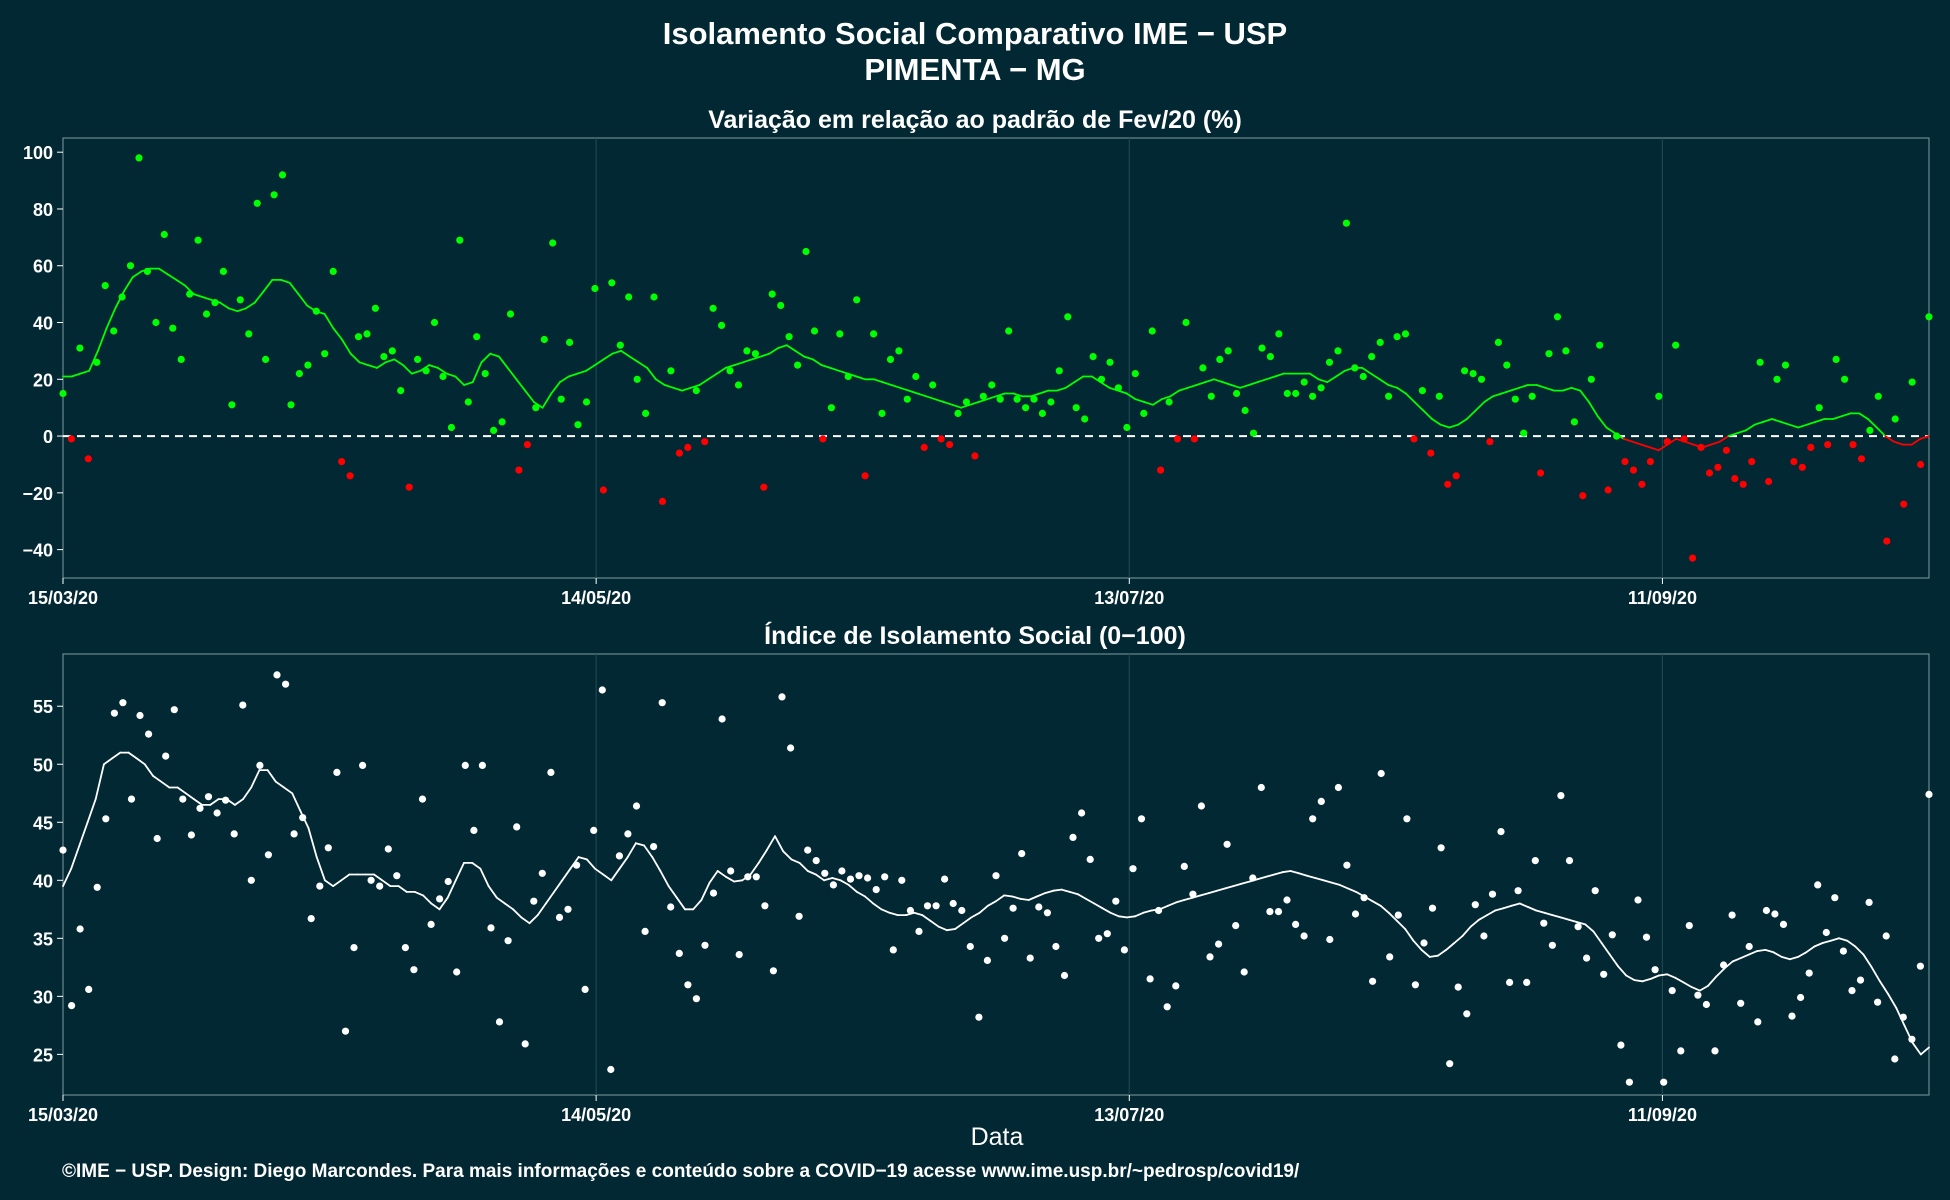 Image resolution: width=1950 pixels, height=1200 pixels. I want to click on y-tick-label: 45, so click(43, 823).